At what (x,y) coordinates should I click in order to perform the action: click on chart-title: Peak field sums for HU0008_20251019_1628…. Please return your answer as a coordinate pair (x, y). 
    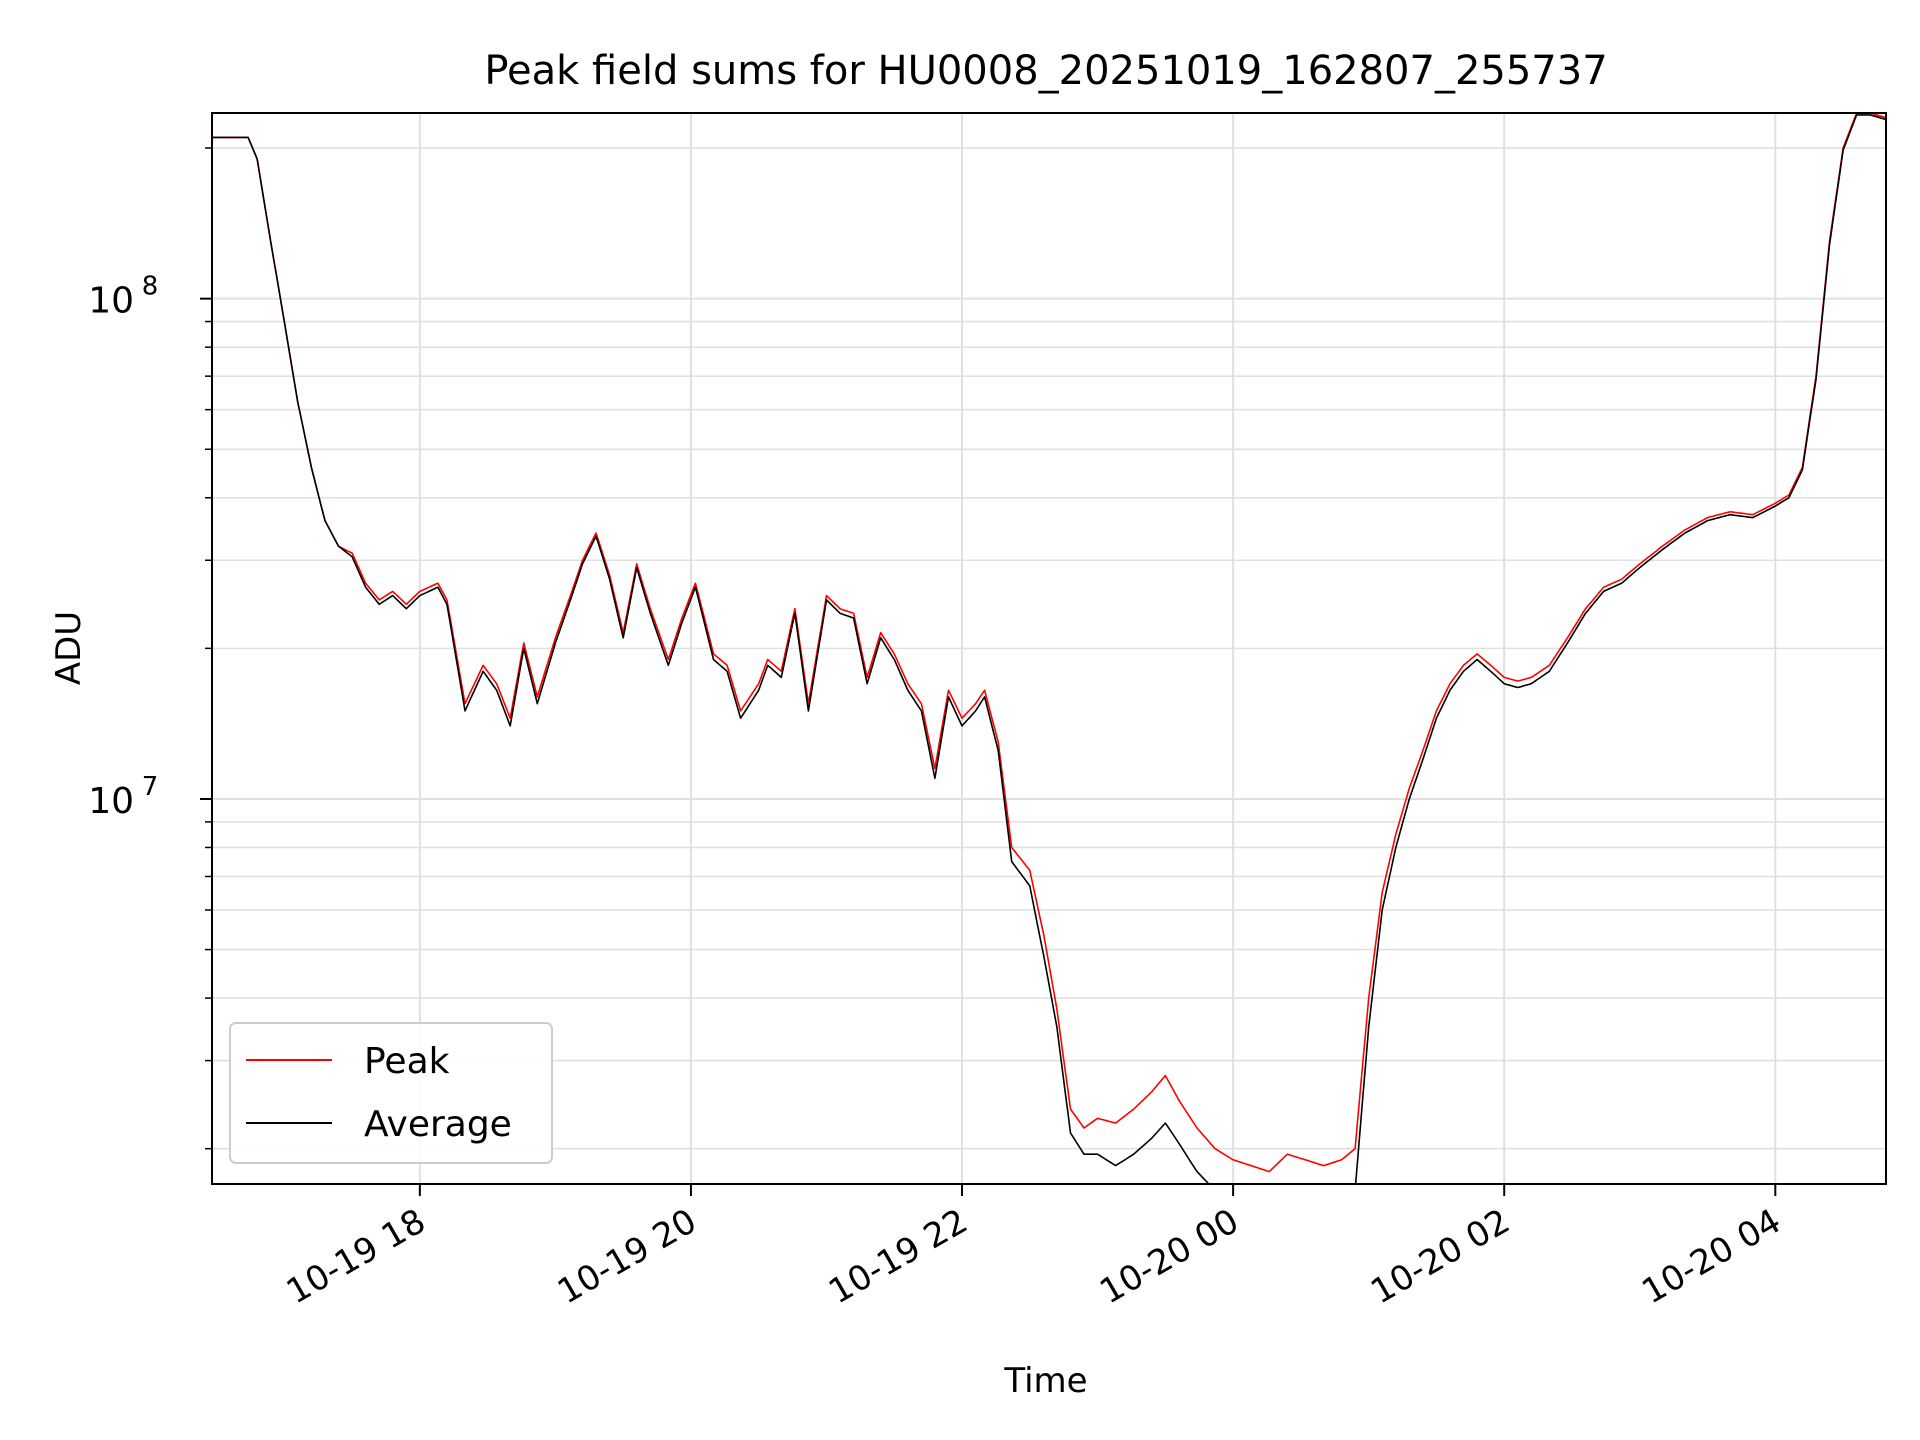
    Looking at the image, I should click on (1045, 71).